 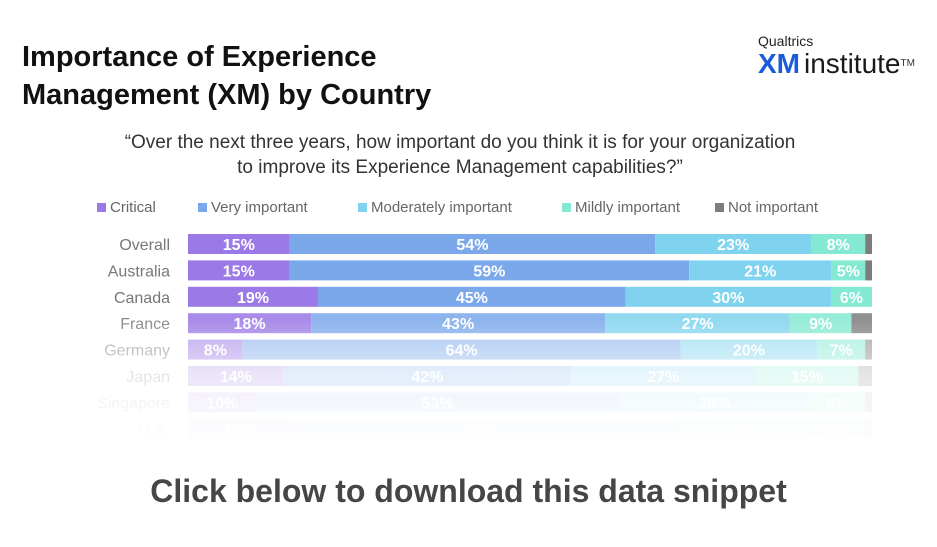 I want to click on bar-row-france: France 18% 43% 27% 9%, so click(x=496, y=323).